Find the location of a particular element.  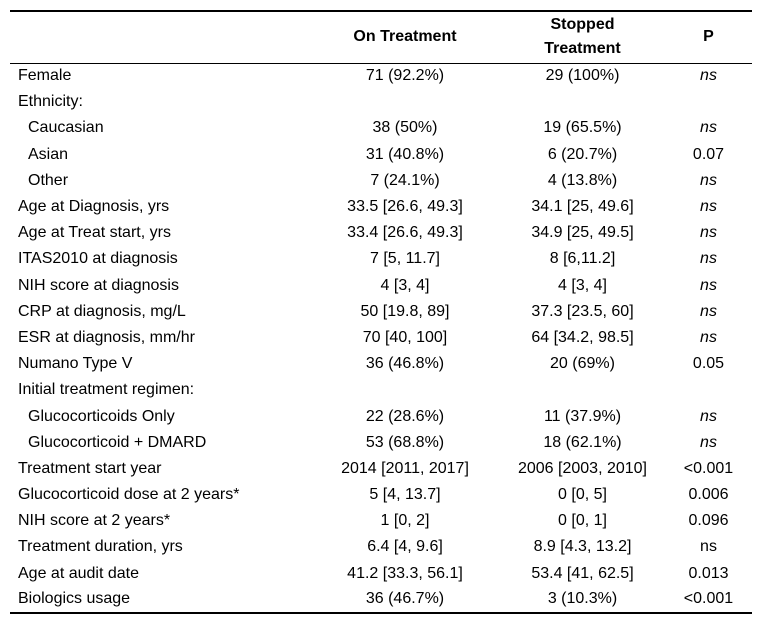

table-cell: 37.3 [23.5, 60] is located at coordinates (582, 311).